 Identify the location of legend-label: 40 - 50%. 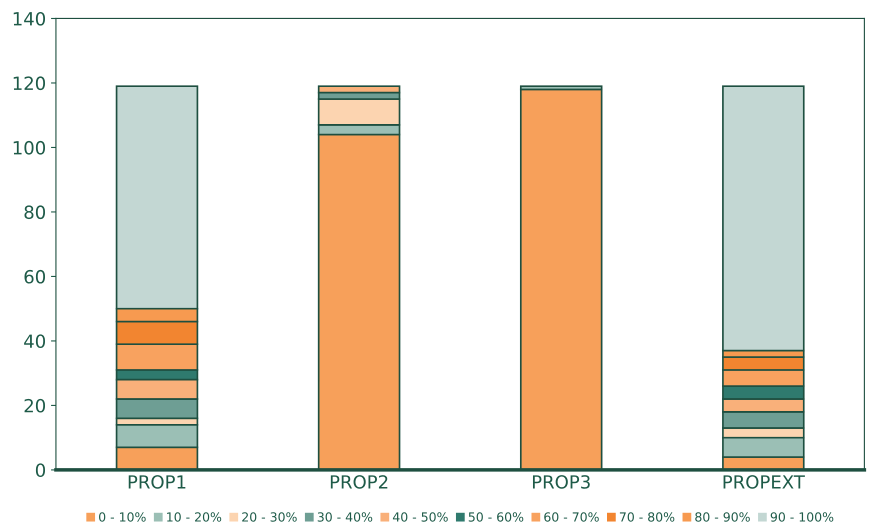
(420, 517).